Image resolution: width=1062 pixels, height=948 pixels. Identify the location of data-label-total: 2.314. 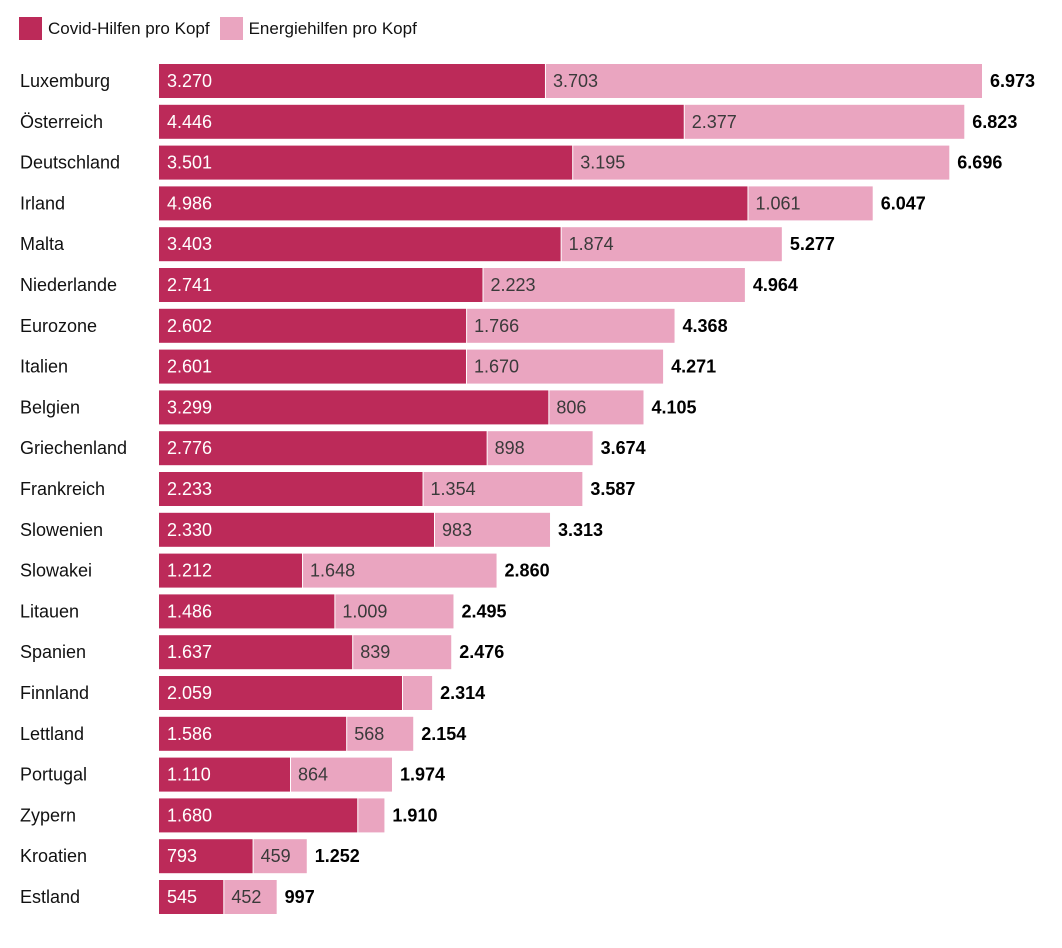
(462, 693).